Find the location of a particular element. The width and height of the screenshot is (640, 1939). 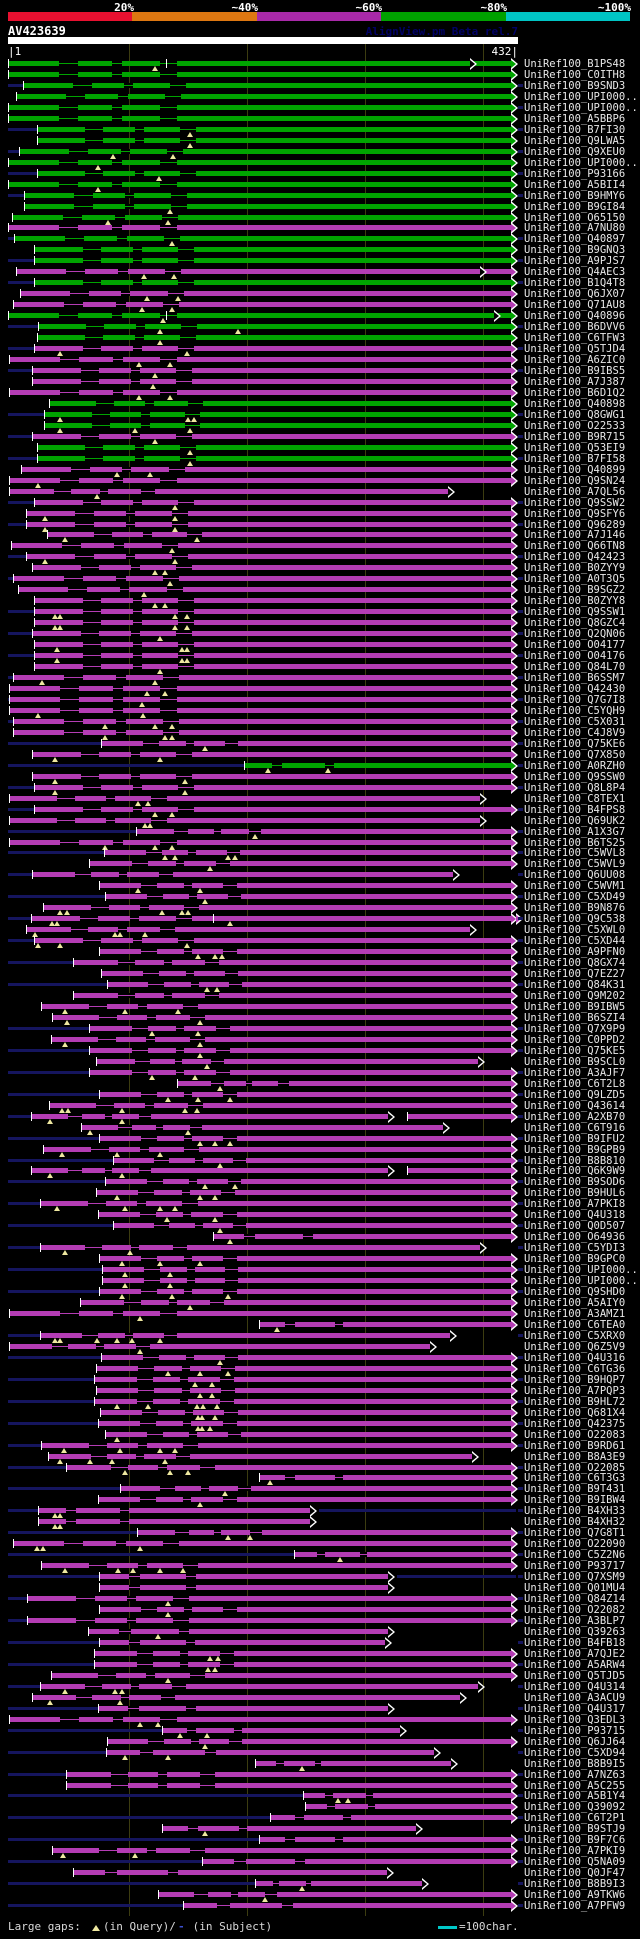

hit-accession-label: UniRef100_B9GNQ3 is located at coordinates (575, 250).